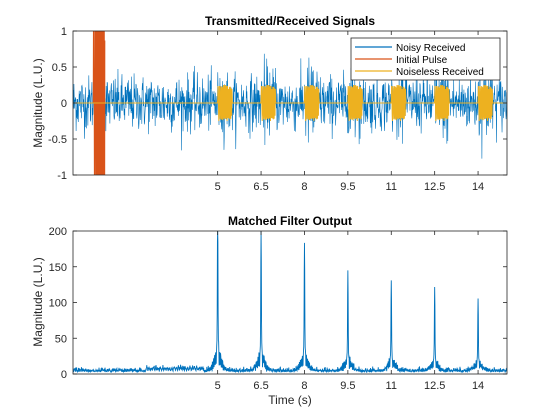  What do you see at coordinates (61, 339) in the screenshot?
I see `bottom-y-tick-label: 50` at bounding box center [61, 339].